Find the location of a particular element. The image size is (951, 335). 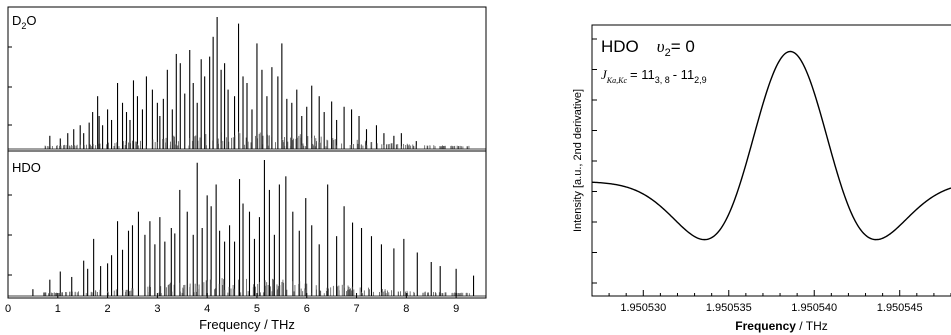

x-tick-label: 1.950530 is located at coordinates (643, 308).